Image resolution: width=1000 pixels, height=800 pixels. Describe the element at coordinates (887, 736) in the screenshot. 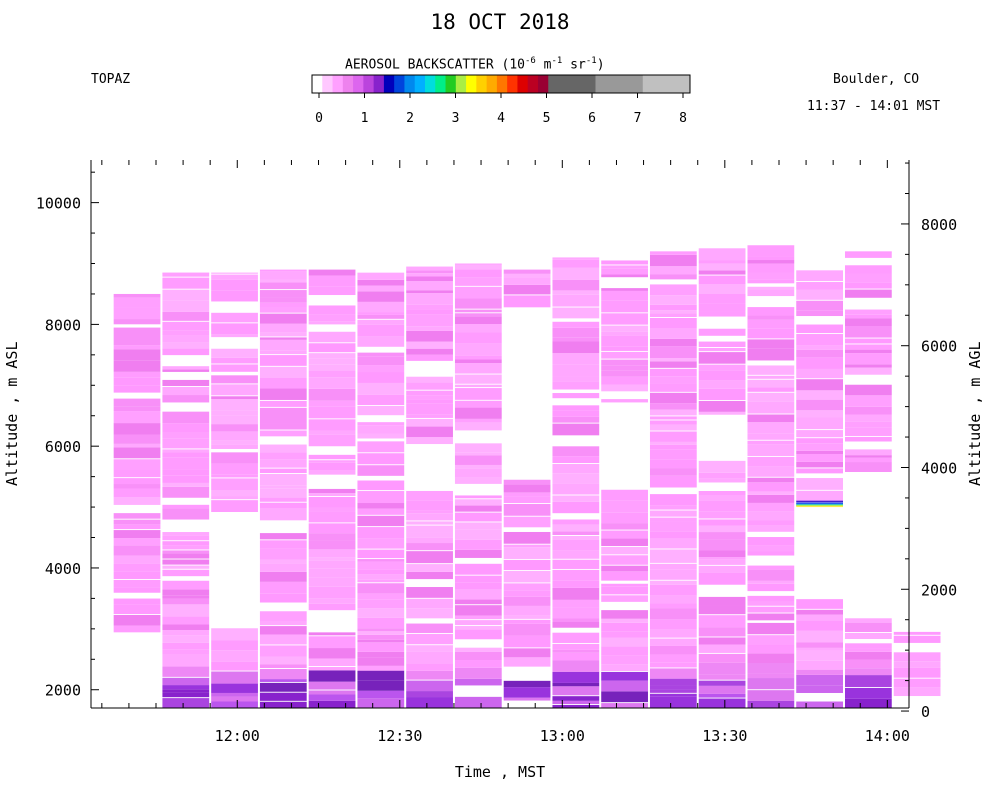

I see `x-tick-label: 14:00` at that location.